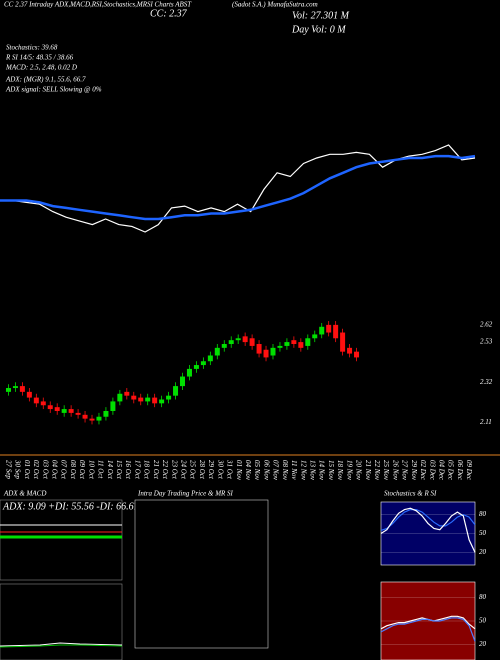 The width and height of the screenshot is (500, 660). Describe the element at coordinates (211, 470) in the screenshot. I see `x-tick-label: 29 Oct` at that location.